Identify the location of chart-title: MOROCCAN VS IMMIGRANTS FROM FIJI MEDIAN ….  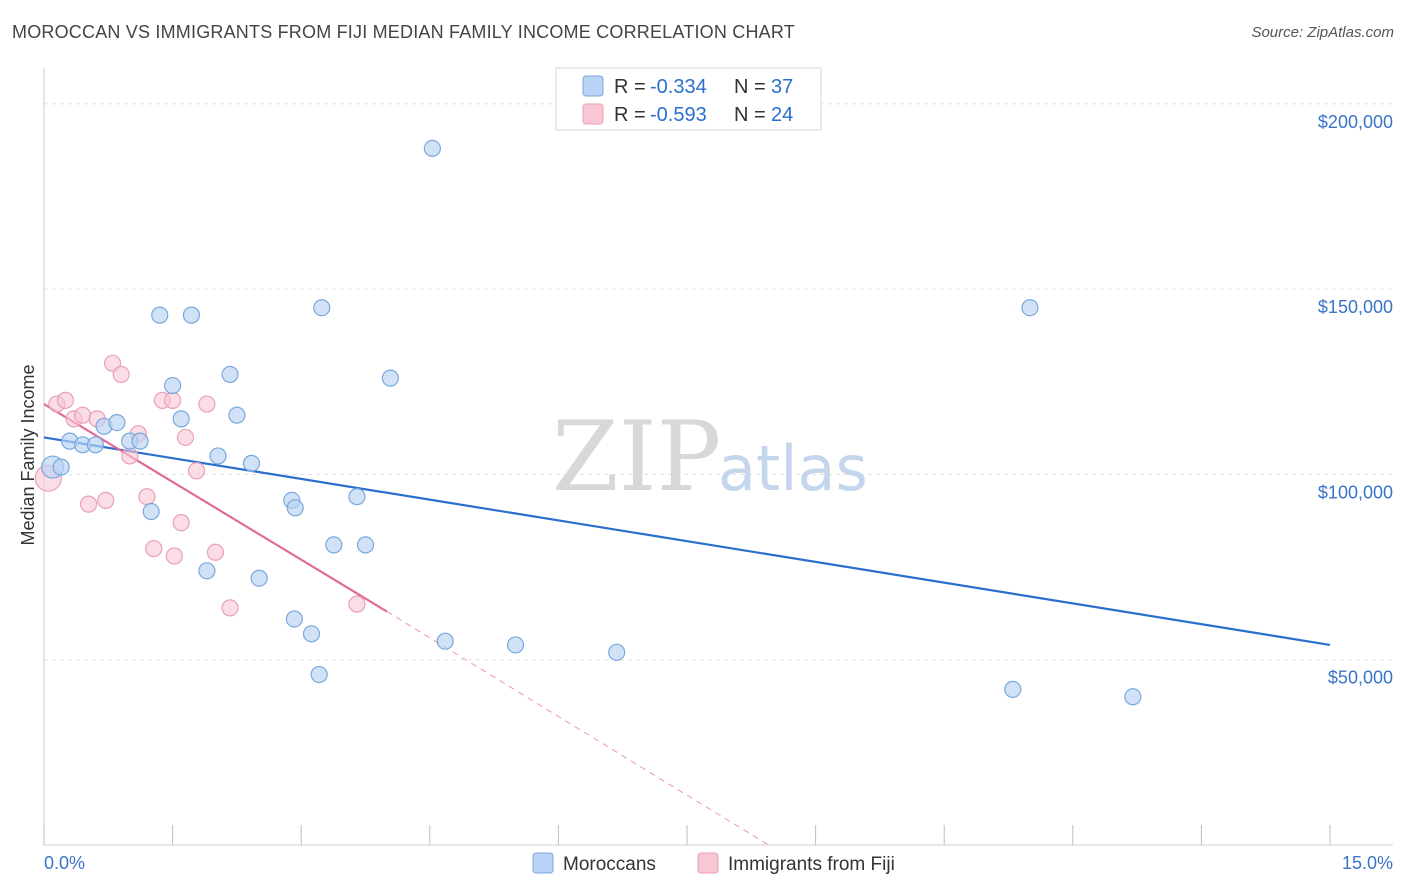
(403, 32).